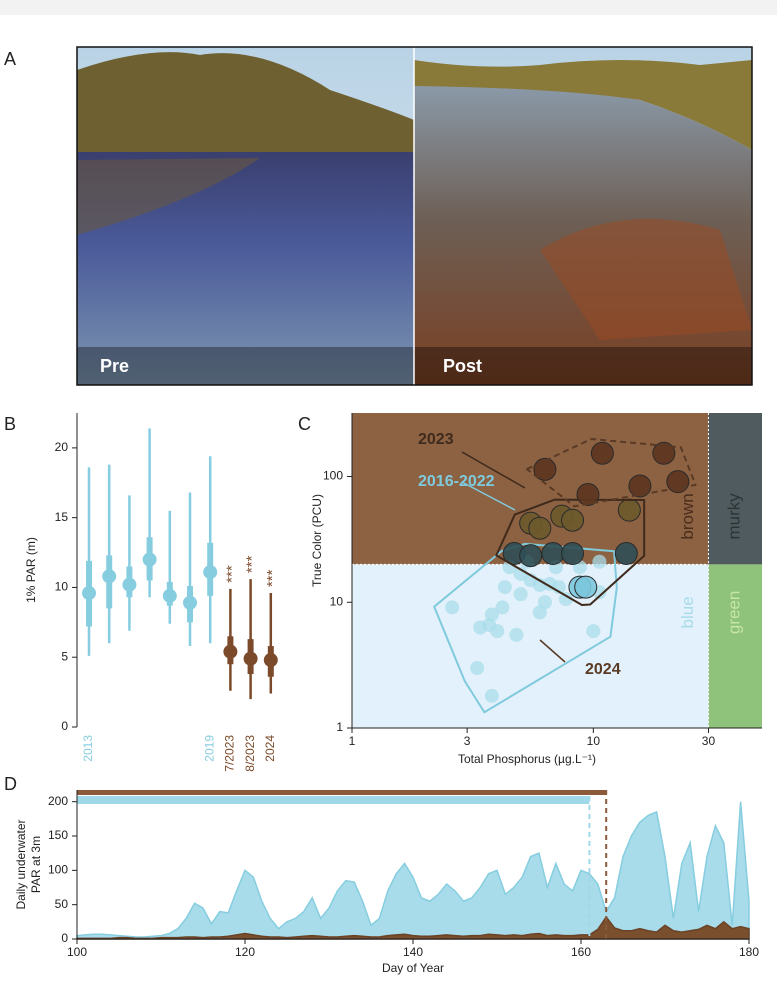 Image resolution: width=777 pixels, height=1000 pixels. Describe the element at coordinates (603, 669) in the screenshot. I see `group-label: 2024` at that location.